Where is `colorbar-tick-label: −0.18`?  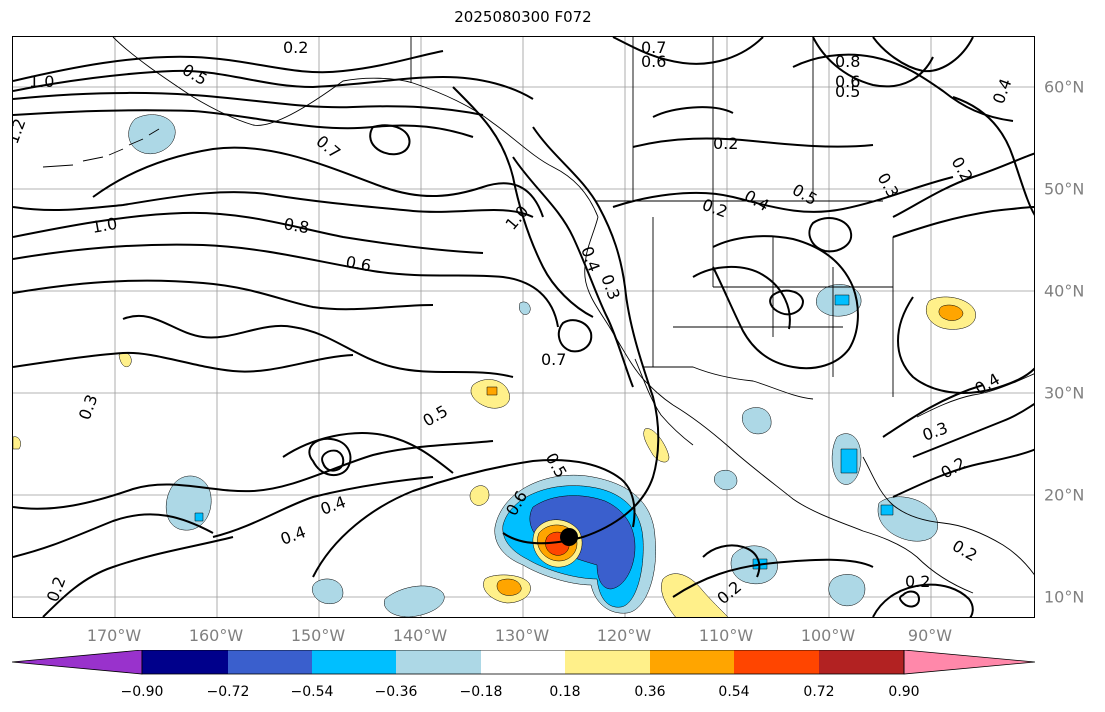 colorbar-tick-label: −0.18 is located at coordinates (481, 692).